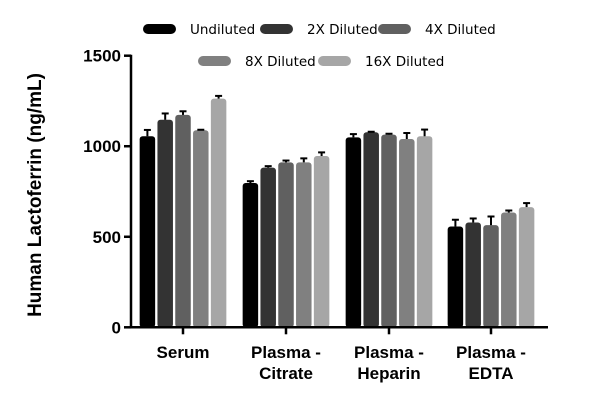 The height and width of the screenshot is (415, 600). What do you see at coordinates (116, 327) in the screenshot?
I see `y-tick-label: 0` at bounding box center [116, 327].